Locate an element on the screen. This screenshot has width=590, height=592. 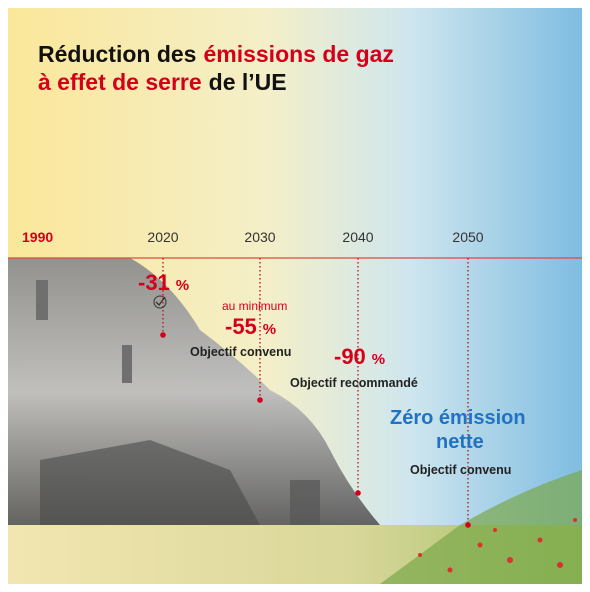
title-line: à effet de serre de l’UE is located at coordinates (162, 82).